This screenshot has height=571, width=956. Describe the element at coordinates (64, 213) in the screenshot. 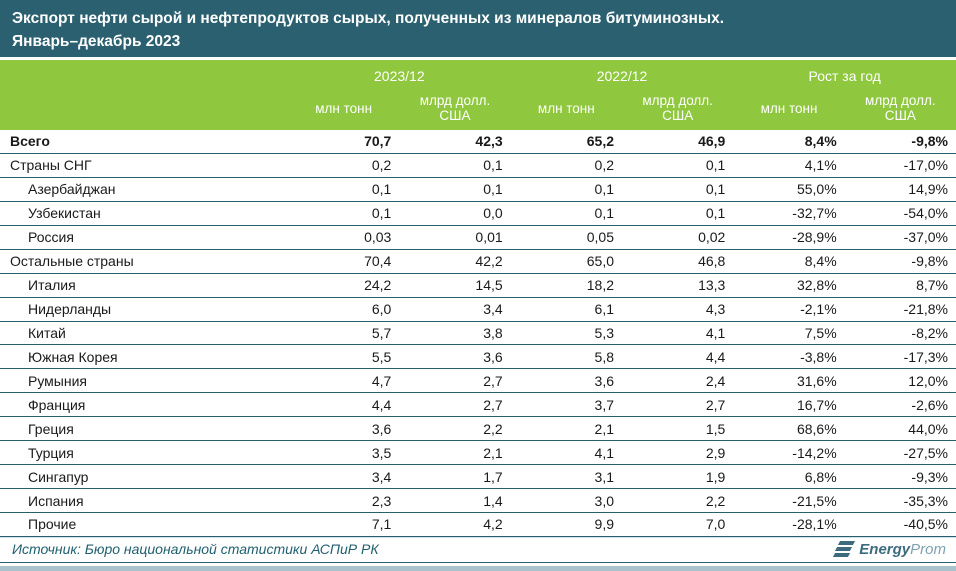

I see `row-label: Узбекистан` at that location.